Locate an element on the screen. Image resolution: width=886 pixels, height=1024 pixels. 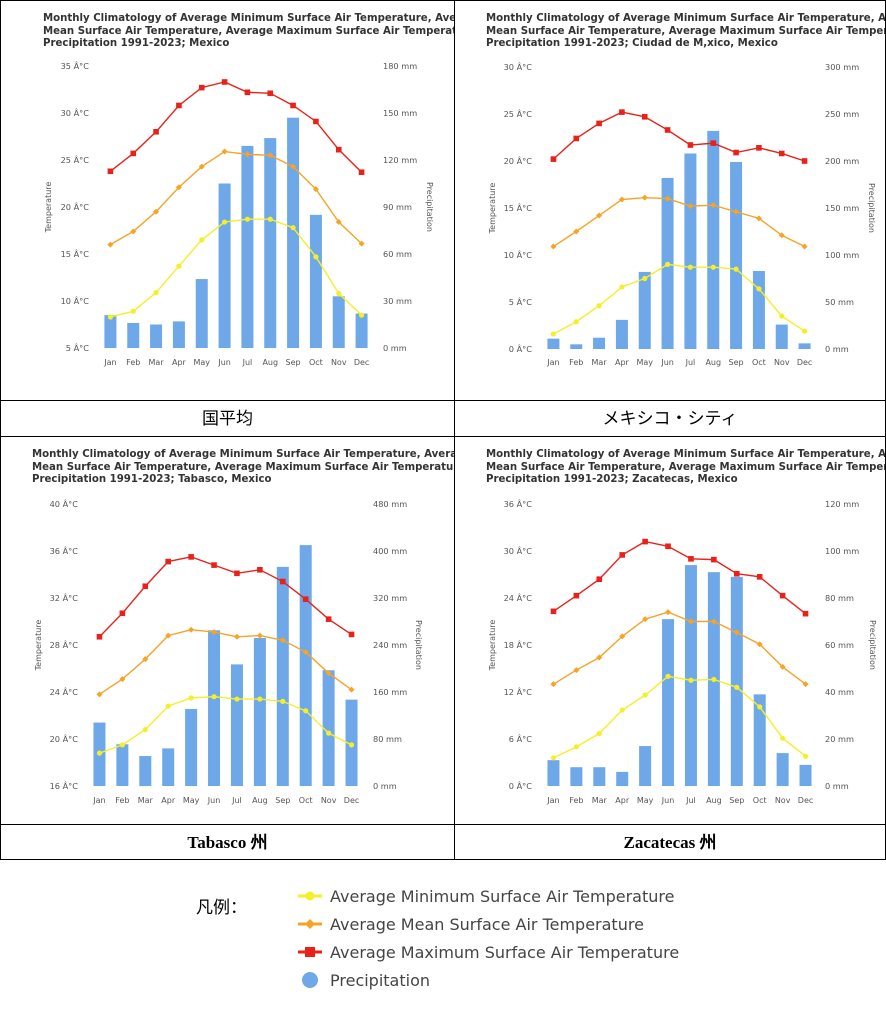
precip-tick-label: 160 mm is located at coordinates (390, 692).